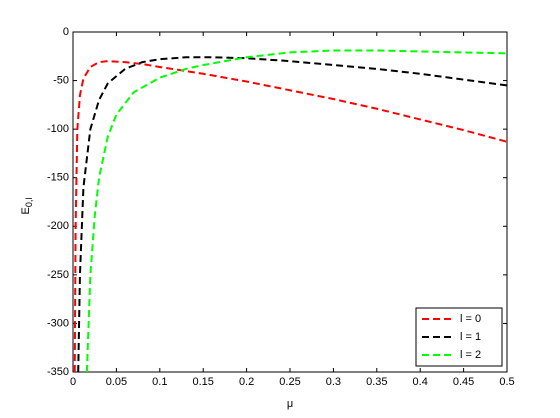  Describe the element at coordinates (290, 404) in the screenshot. I see `x-axis-label: μ` at that location.